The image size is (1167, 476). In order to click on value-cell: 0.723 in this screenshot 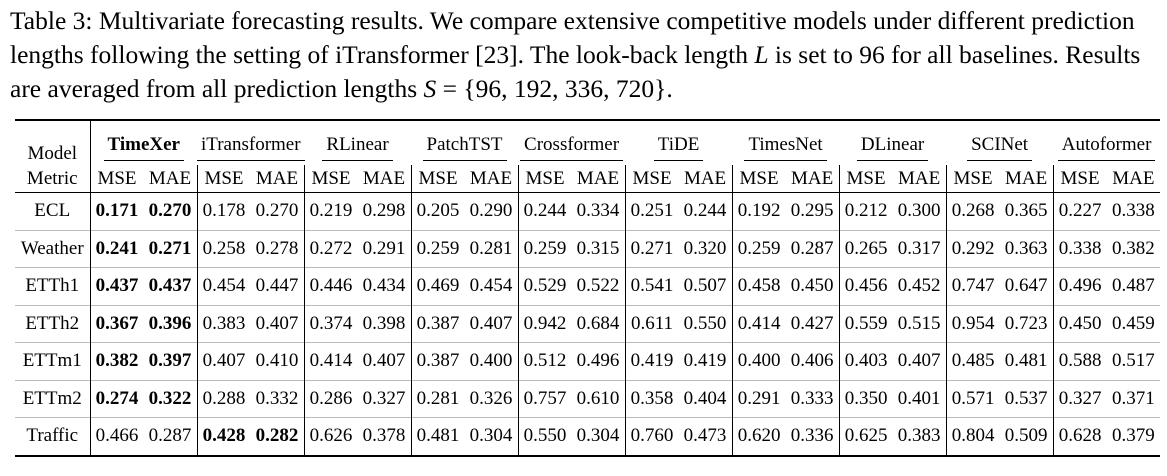, I will do `click(1026, 323)`.